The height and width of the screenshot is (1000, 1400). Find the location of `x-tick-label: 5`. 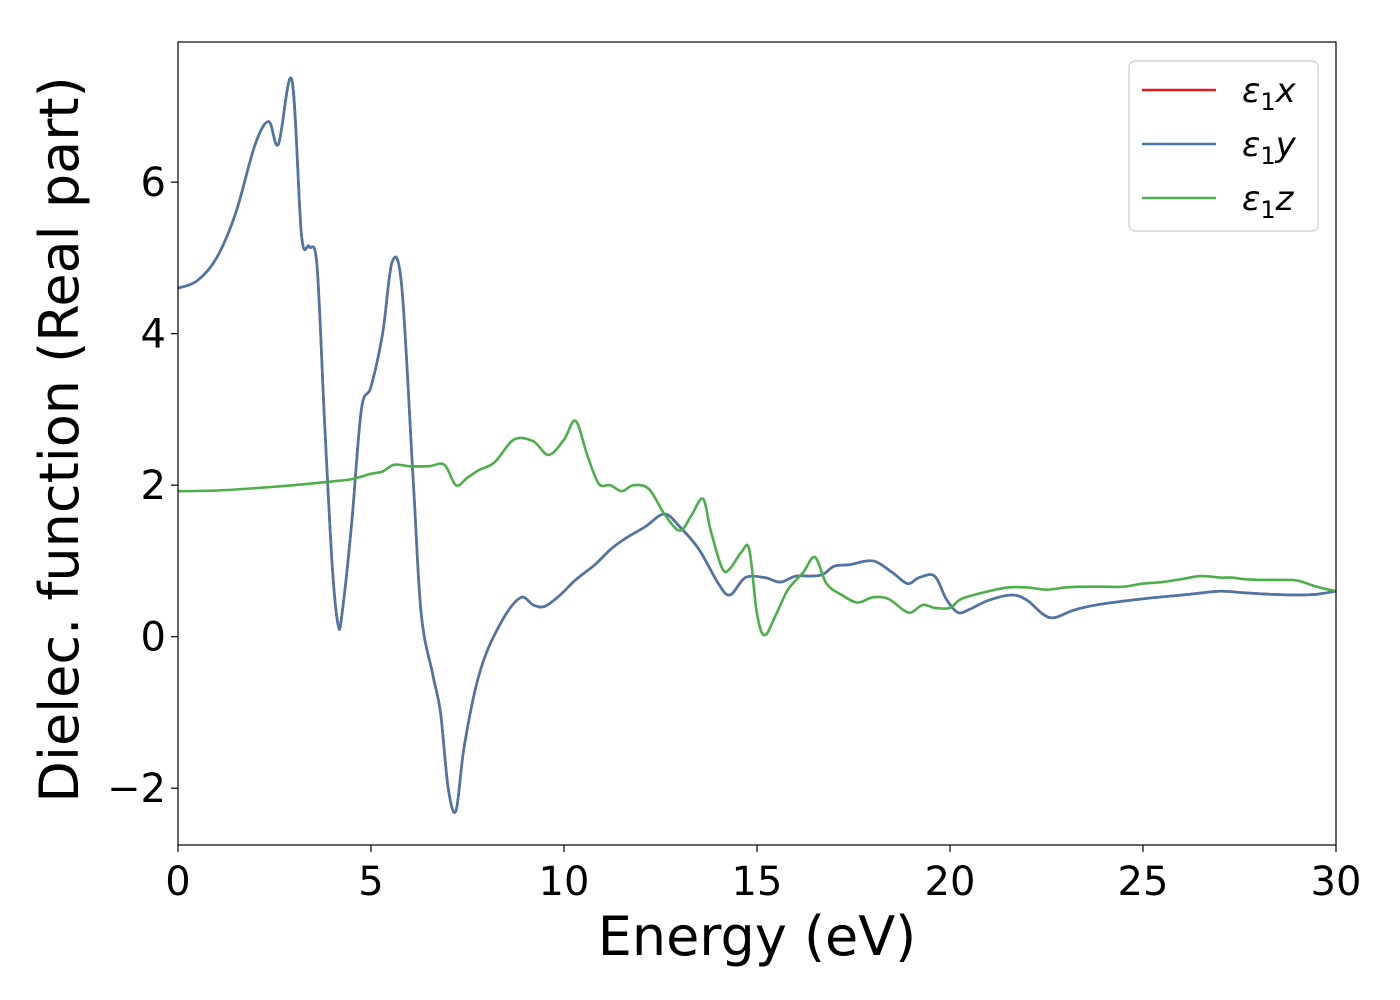

x-tick-label: 5 is located at coordinates (370, 882).